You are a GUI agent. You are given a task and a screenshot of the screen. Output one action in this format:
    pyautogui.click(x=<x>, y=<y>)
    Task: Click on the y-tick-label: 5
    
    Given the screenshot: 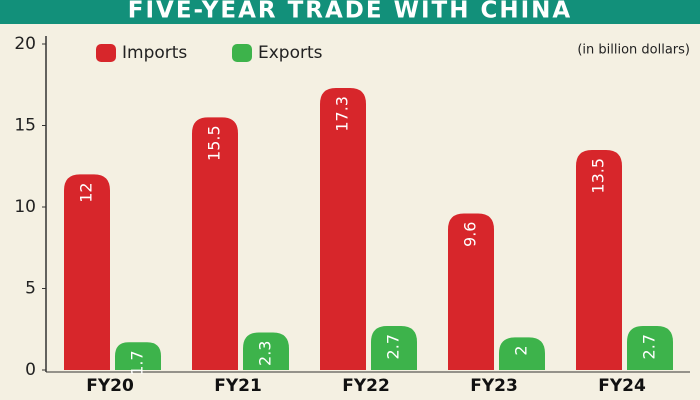 What is the action you would take?
    pyautogui.click(x=30, y=289)
    